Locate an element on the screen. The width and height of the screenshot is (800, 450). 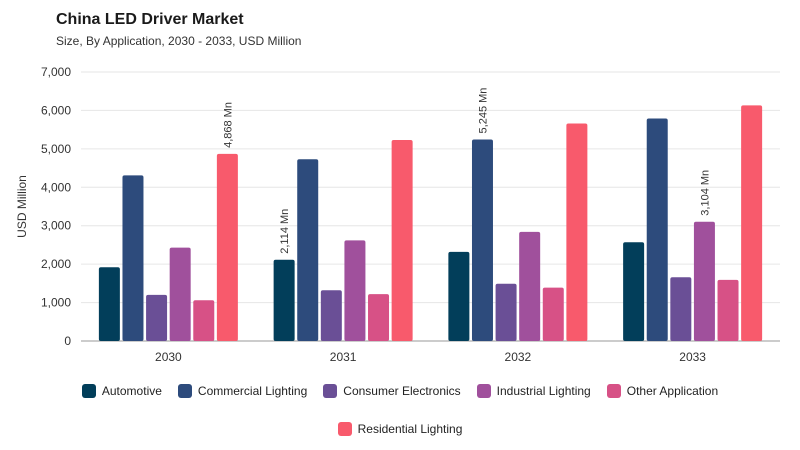
data-label: 4,868 Mn is located at coordinates (228, 125).